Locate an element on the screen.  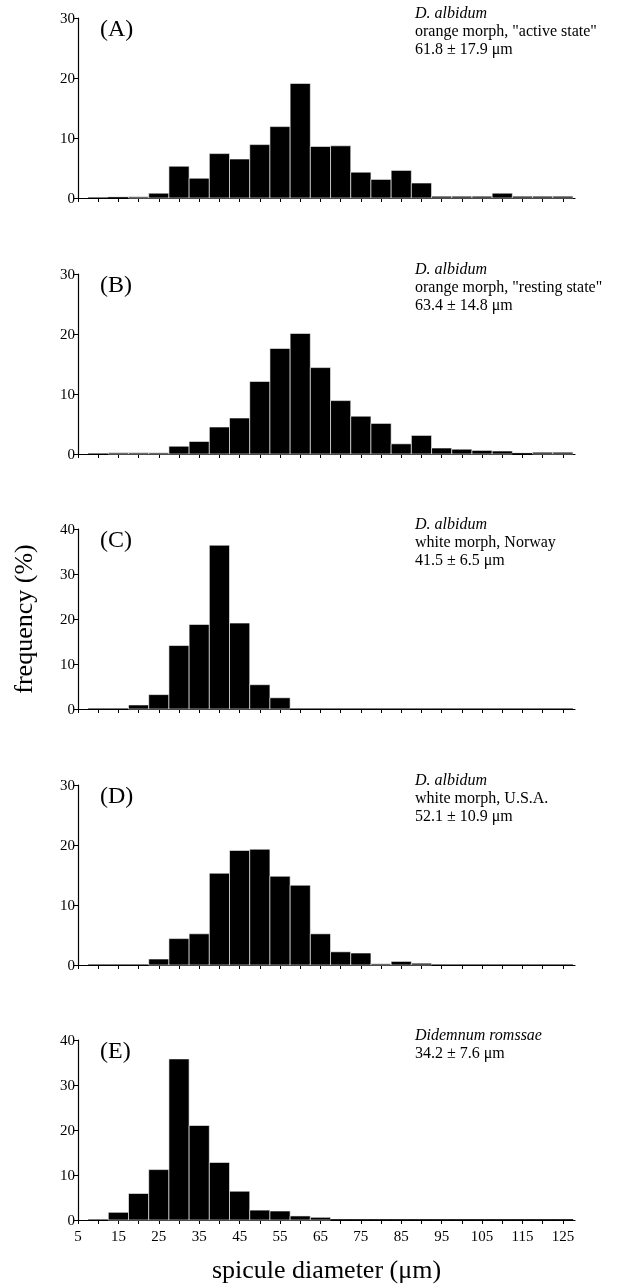
annotation: 34.2 ± 7.6 μm is located at coordinates (460, 1052).